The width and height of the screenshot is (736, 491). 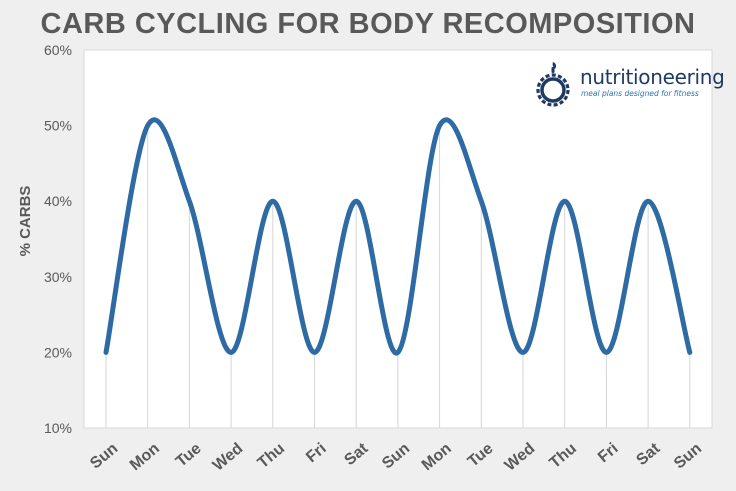 I want to click on y-axis-ticks: 10% 20% 30% 40% 50% 60%, so click(x=58, y=239).